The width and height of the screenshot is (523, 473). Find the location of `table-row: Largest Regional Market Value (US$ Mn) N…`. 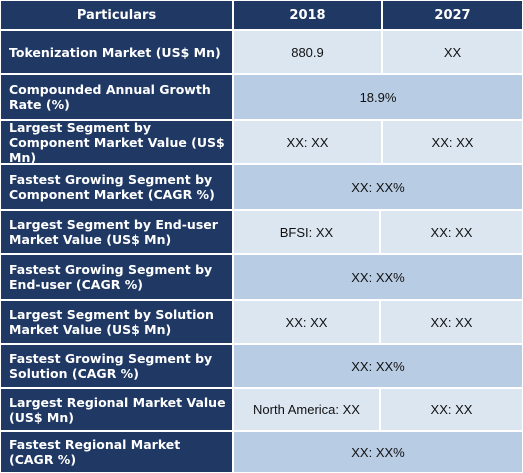

table-row: Largest Regional Market Value (US$ Mn) N… is located at coordinates (261, 409).